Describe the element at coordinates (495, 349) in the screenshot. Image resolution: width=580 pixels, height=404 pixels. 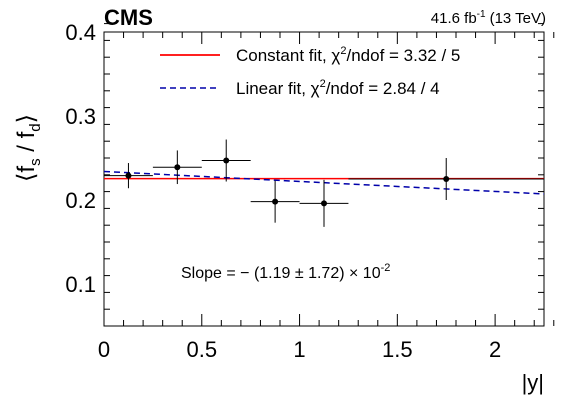
I see `x-tick-label: 2` at that location.